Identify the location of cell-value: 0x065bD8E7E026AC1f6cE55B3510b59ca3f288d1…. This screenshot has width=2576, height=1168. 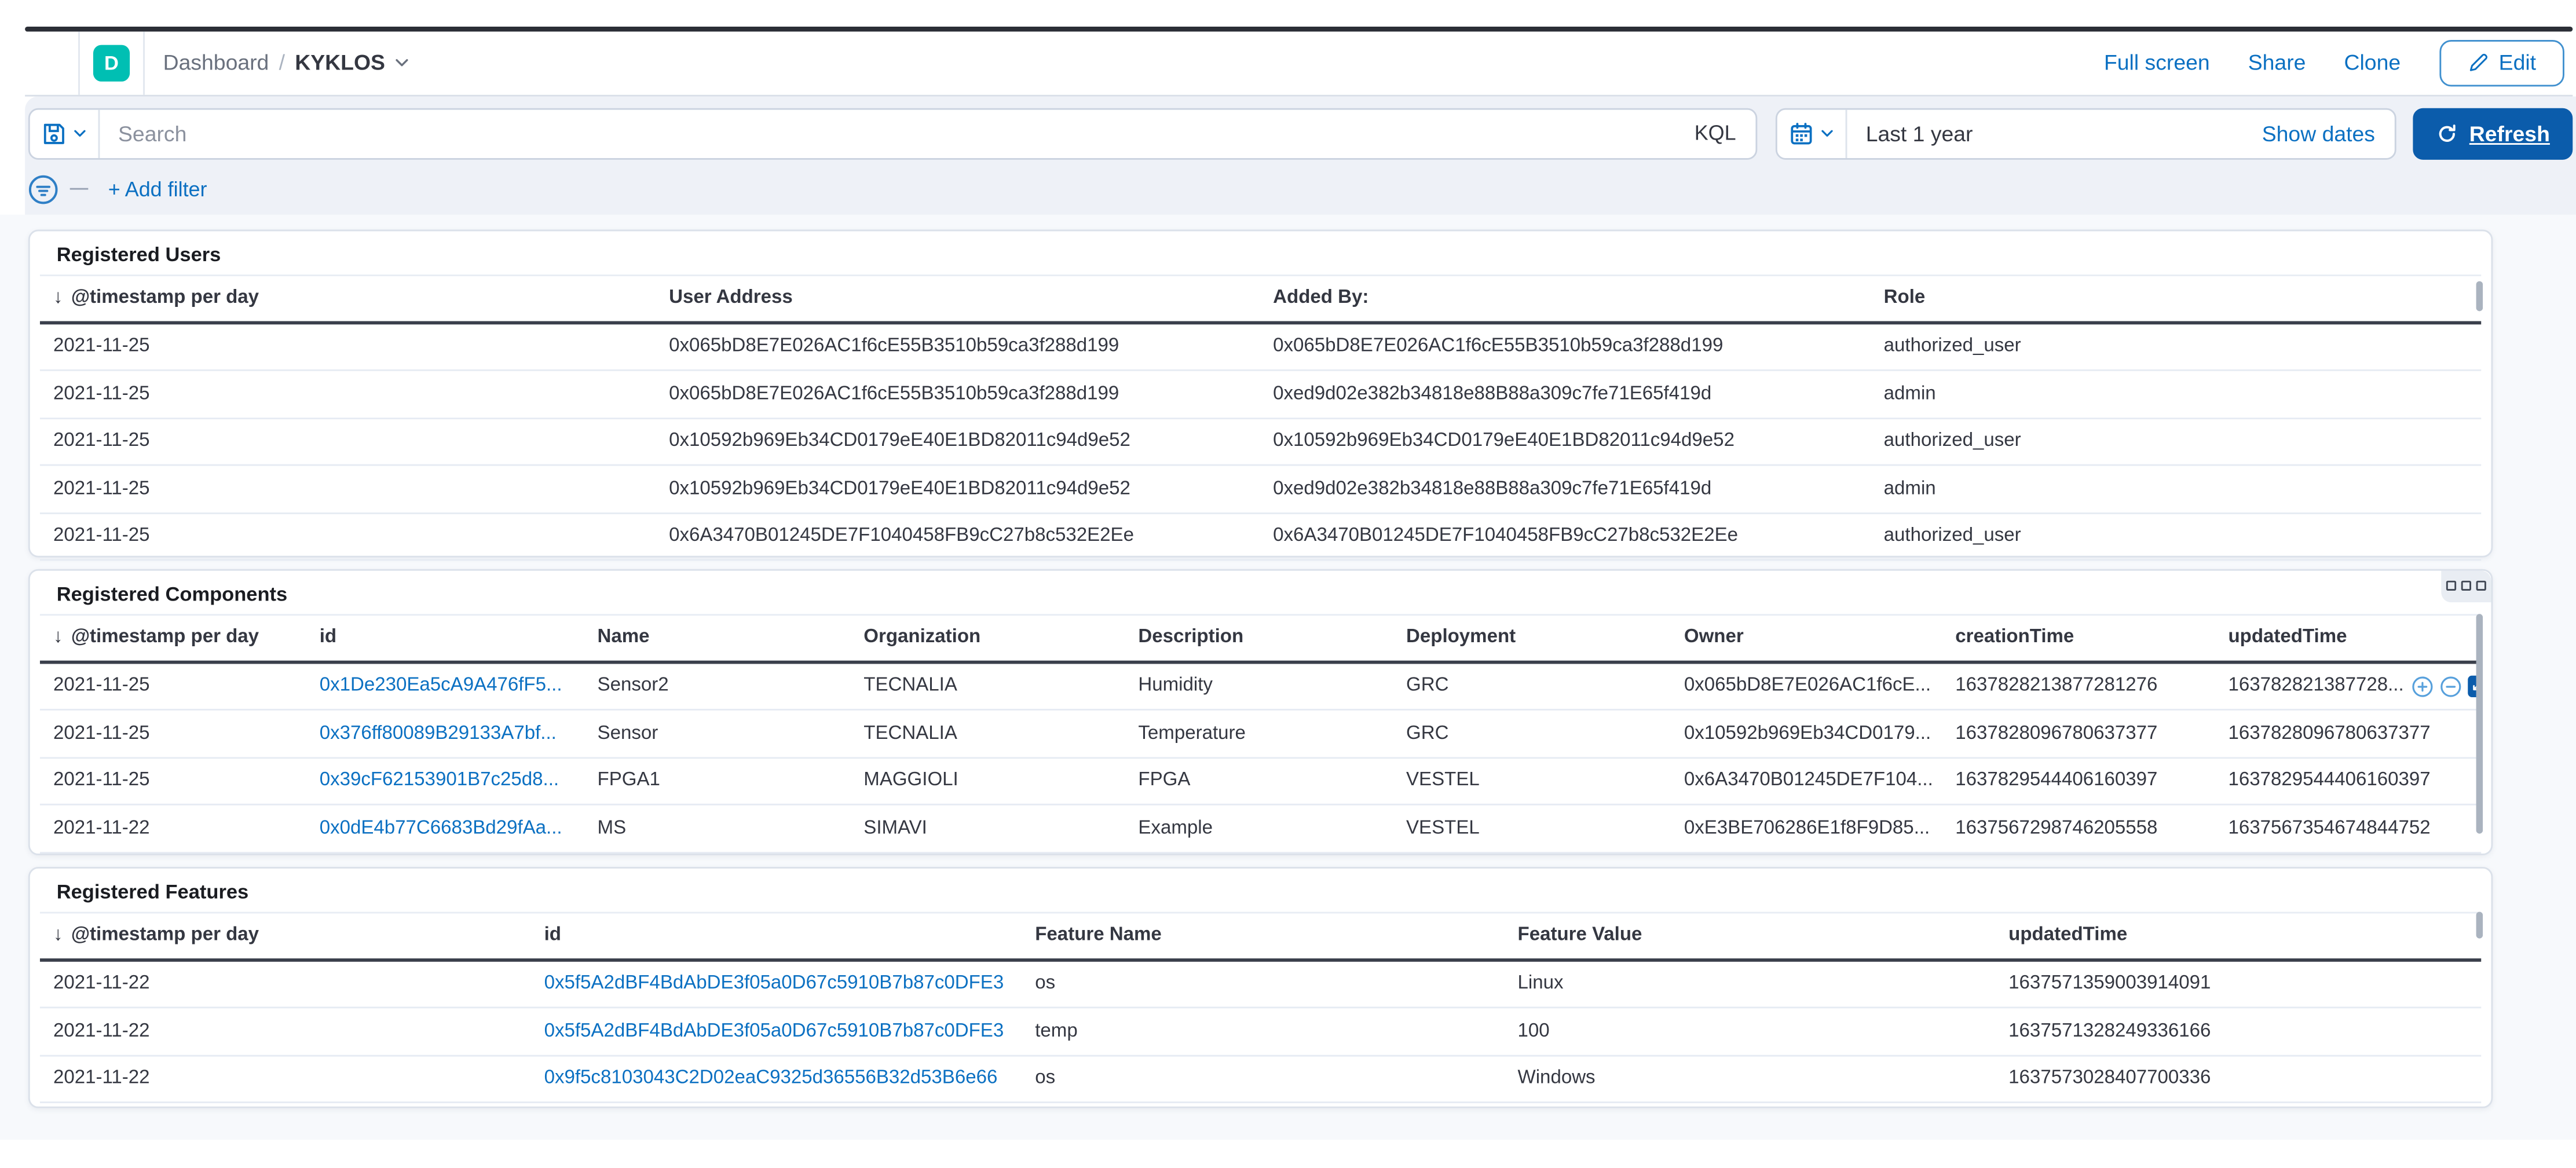
(894, 394).